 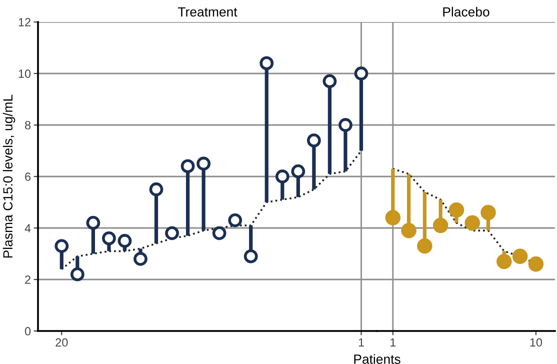 I want to click on chart-title: Placebo, so click(x=466, y=11).